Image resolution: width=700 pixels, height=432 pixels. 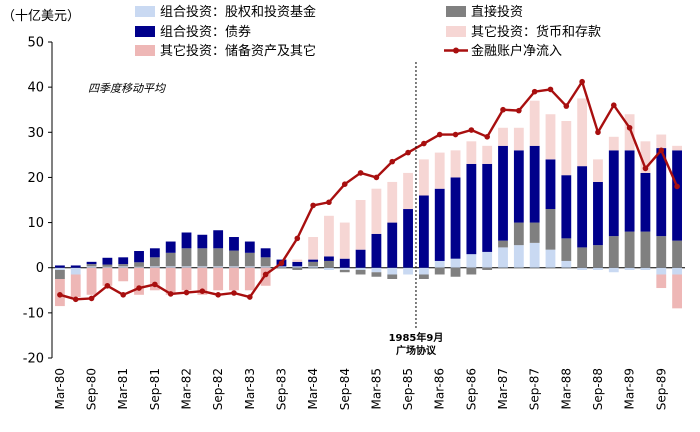 What do you see at coordinates (416, 337) in the screenshot?
I see `plaza-accord-date: 1985年9月` at bounding box center [416, 337].